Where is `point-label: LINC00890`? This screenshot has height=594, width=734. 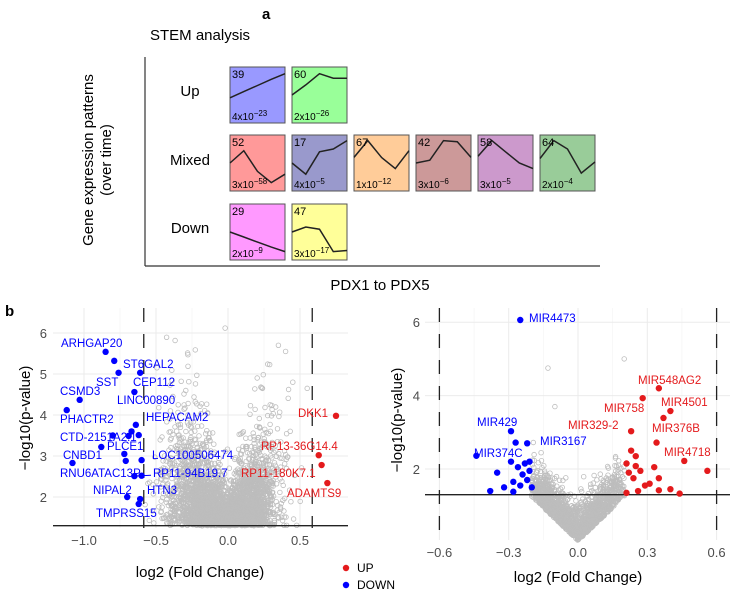
point-label: LINC00890 is located at coordinates (146, 401).